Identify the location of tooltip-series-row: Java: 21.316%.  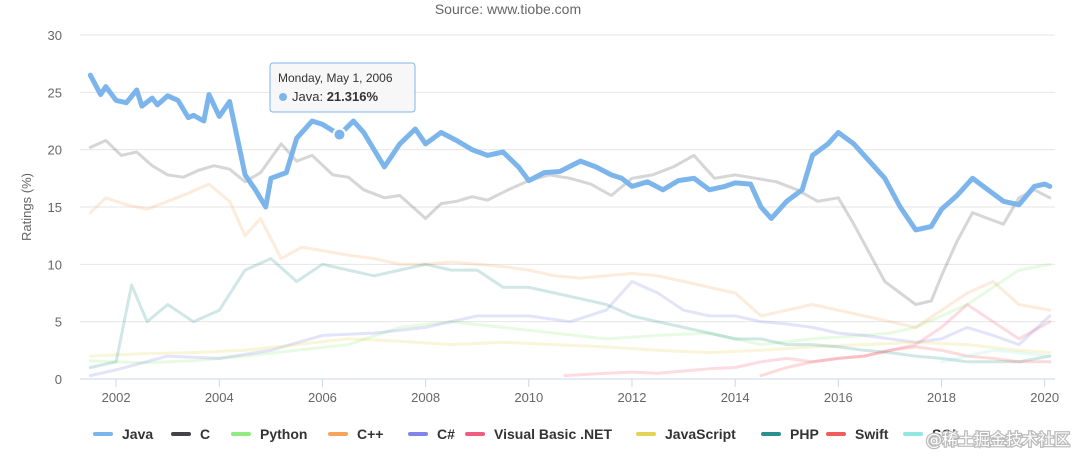
(335, 96).